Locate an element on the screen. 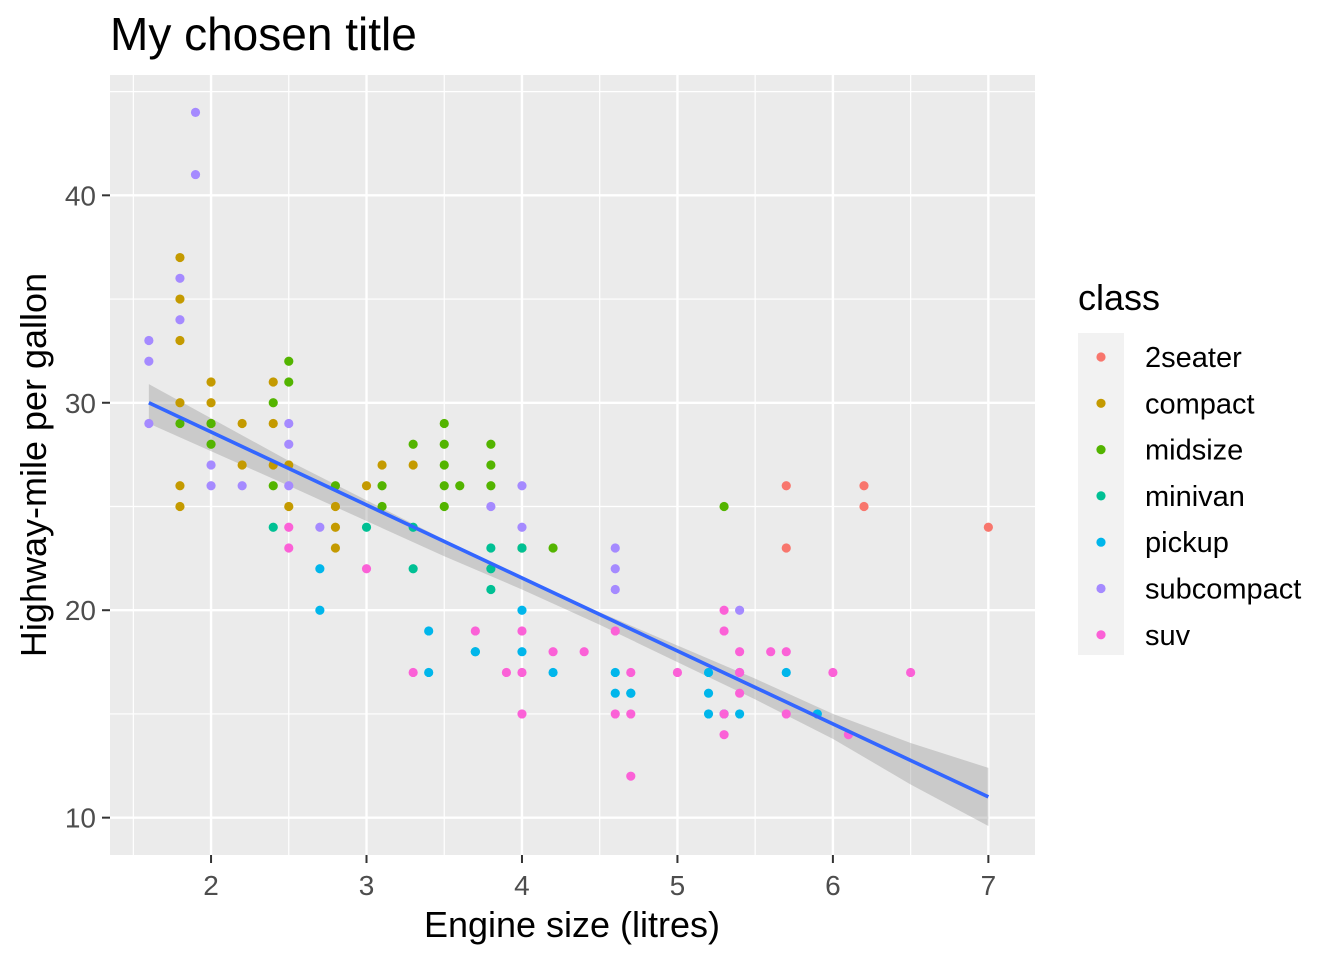 The width and height of the screenshot is (1344, 960). x-axis: 2 3 4 5 6 7 is located at coordinates (599, 878).